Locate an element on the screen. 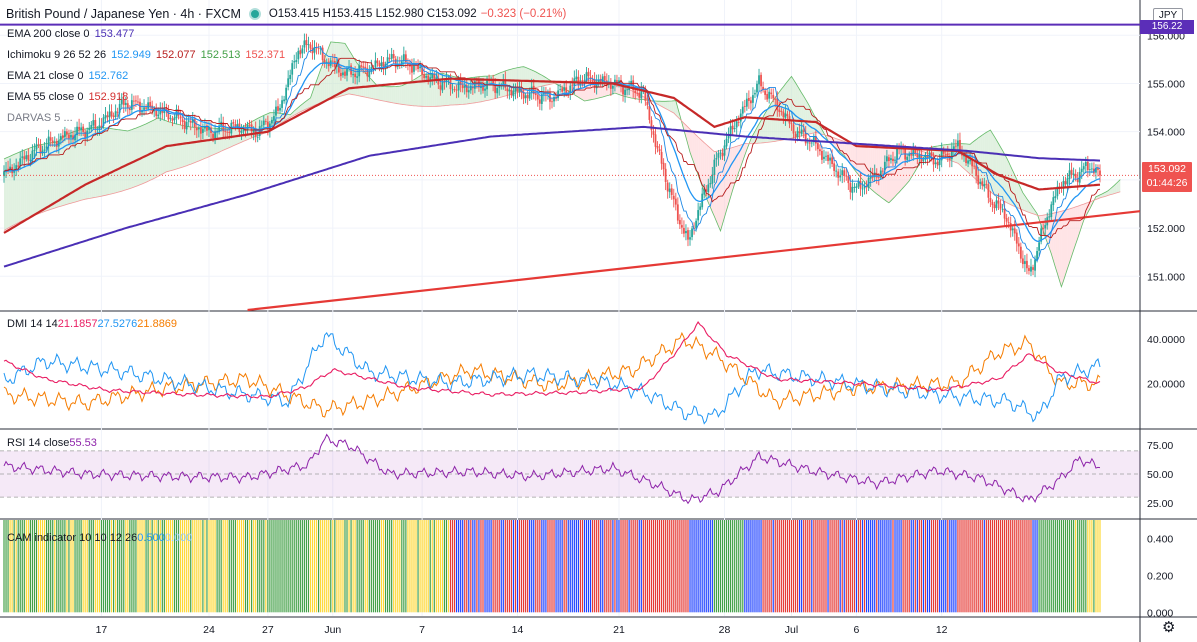 Image resolution: width=1197 pixels, height=642 pixels. indicator-value: 27.5276 is located at coordinates (117, 324).